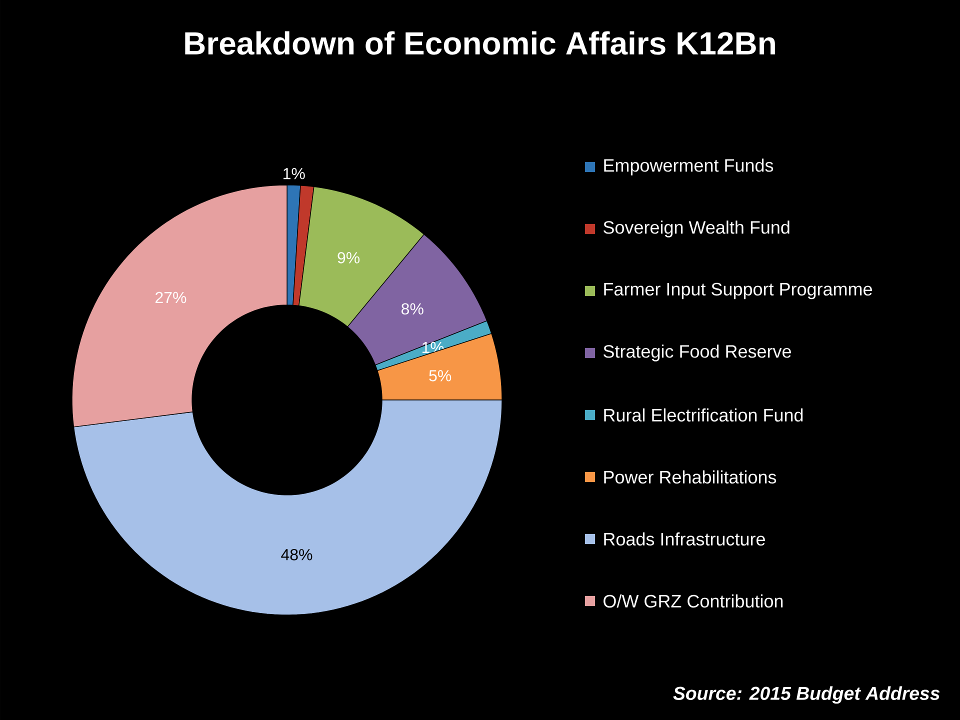  I want to click on legend-label: Rural Electrification Fund, so click(703, 415).